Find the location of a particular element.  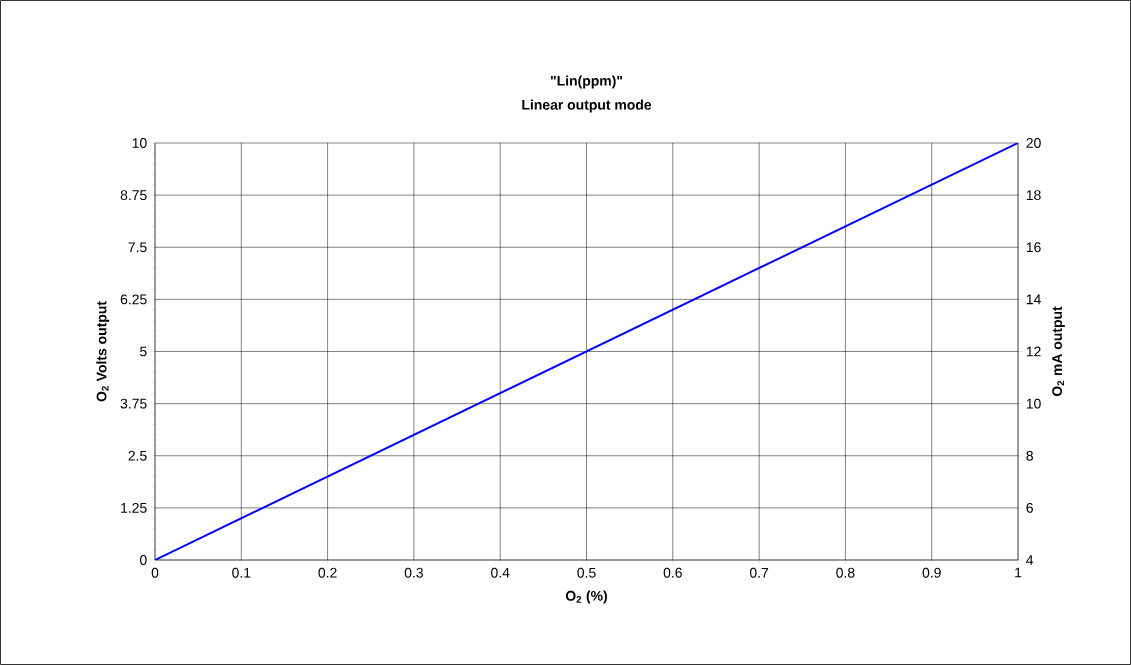

y2-tick-label: 18 is located at coordinates (1033, 195).